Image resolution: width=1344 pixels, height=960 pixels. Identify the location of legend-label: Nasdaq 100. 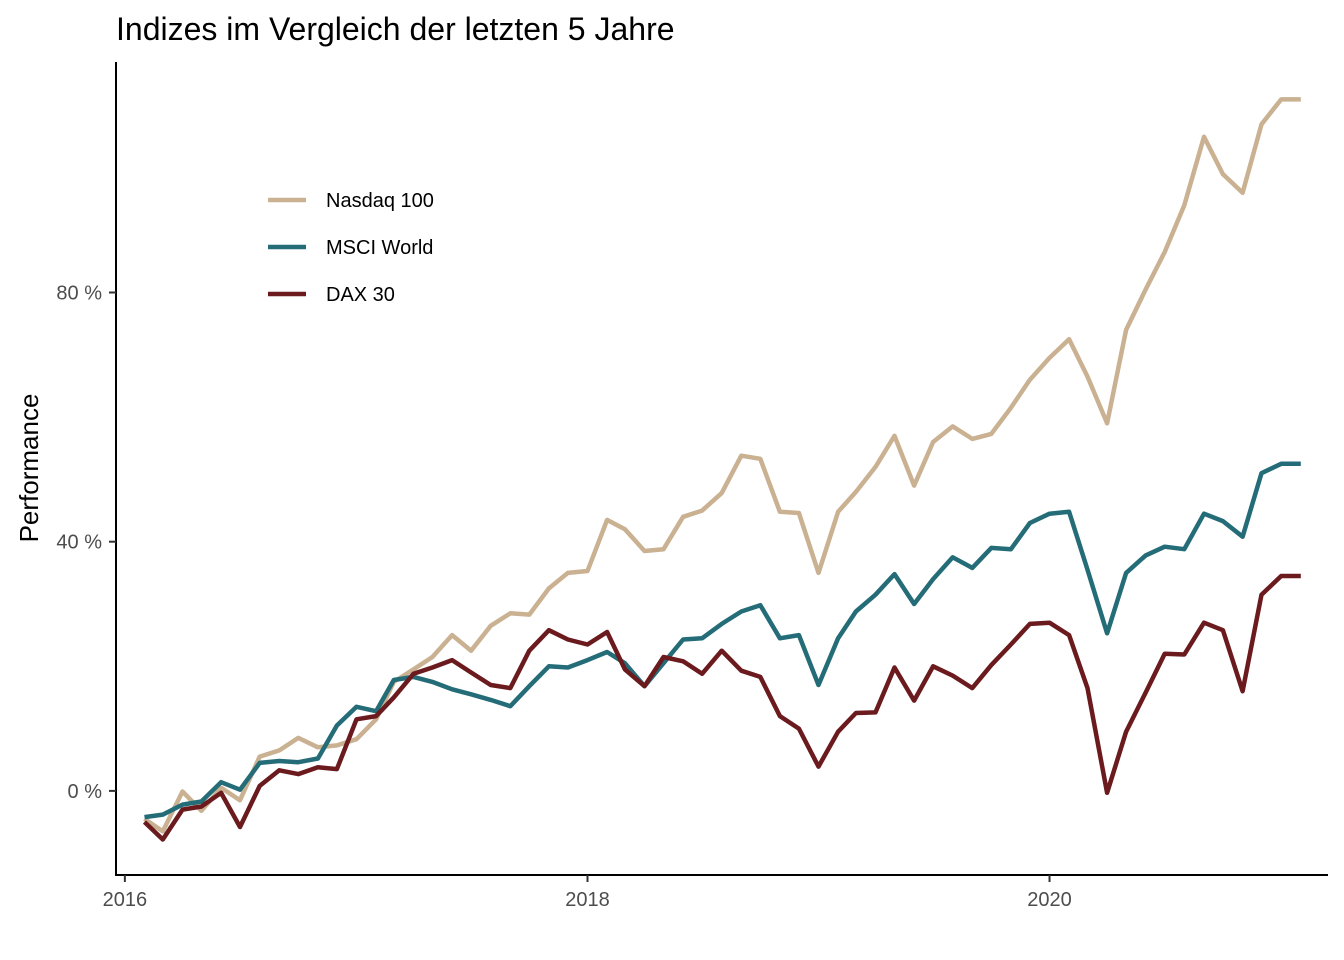
(380, 201).